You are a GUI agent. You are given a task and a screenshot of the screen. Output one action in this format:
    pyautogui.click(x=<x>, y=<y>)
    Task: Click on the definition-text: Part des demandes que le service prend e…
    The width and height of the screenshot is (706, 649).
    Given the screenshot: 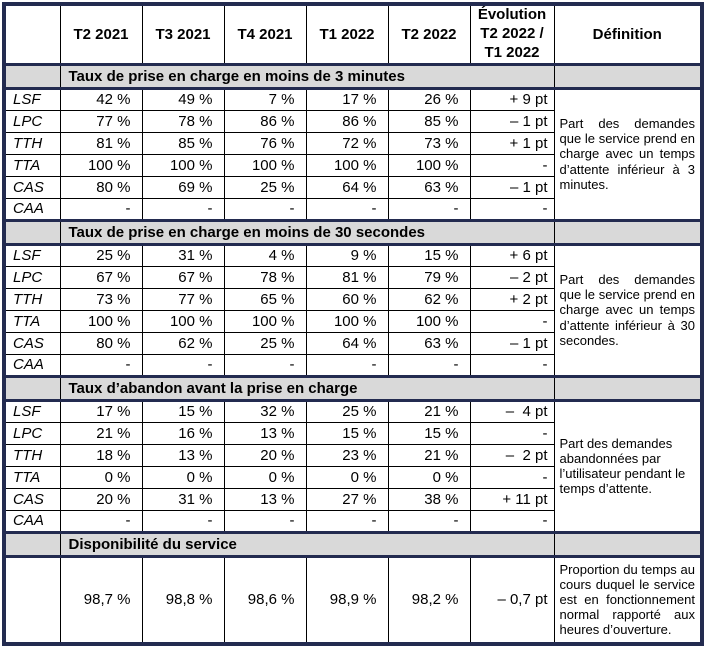 What is the action you would take?
    pyautogui.click(x=628, y=310)
    